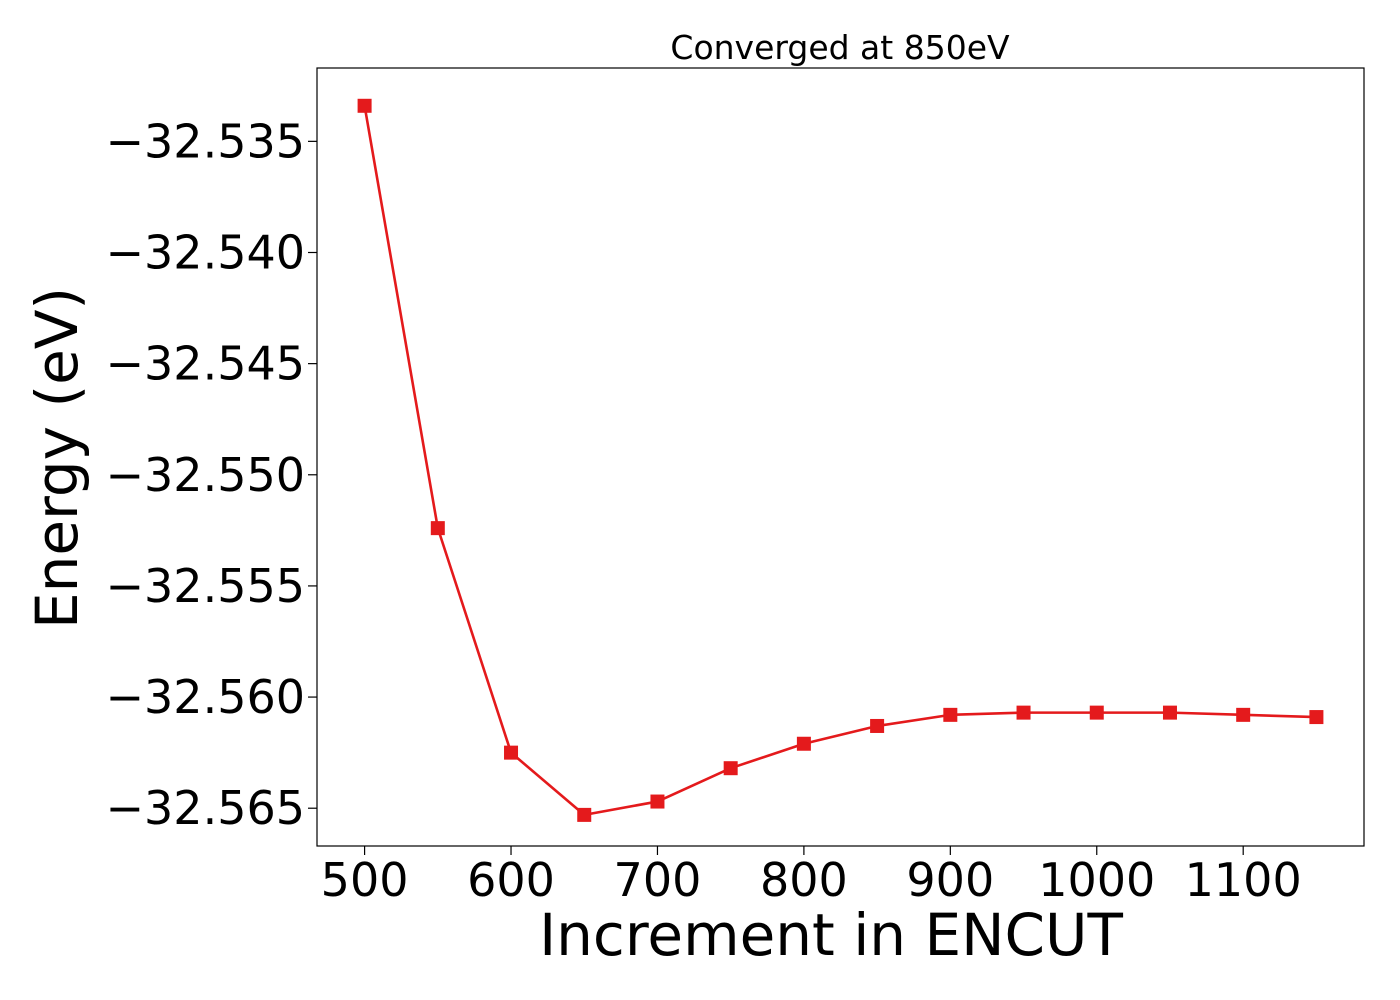 Image resolution: width=1400 pixels, height=1000 pixels. I want to click on y-tick-label: −32.535, so click(206, 141).